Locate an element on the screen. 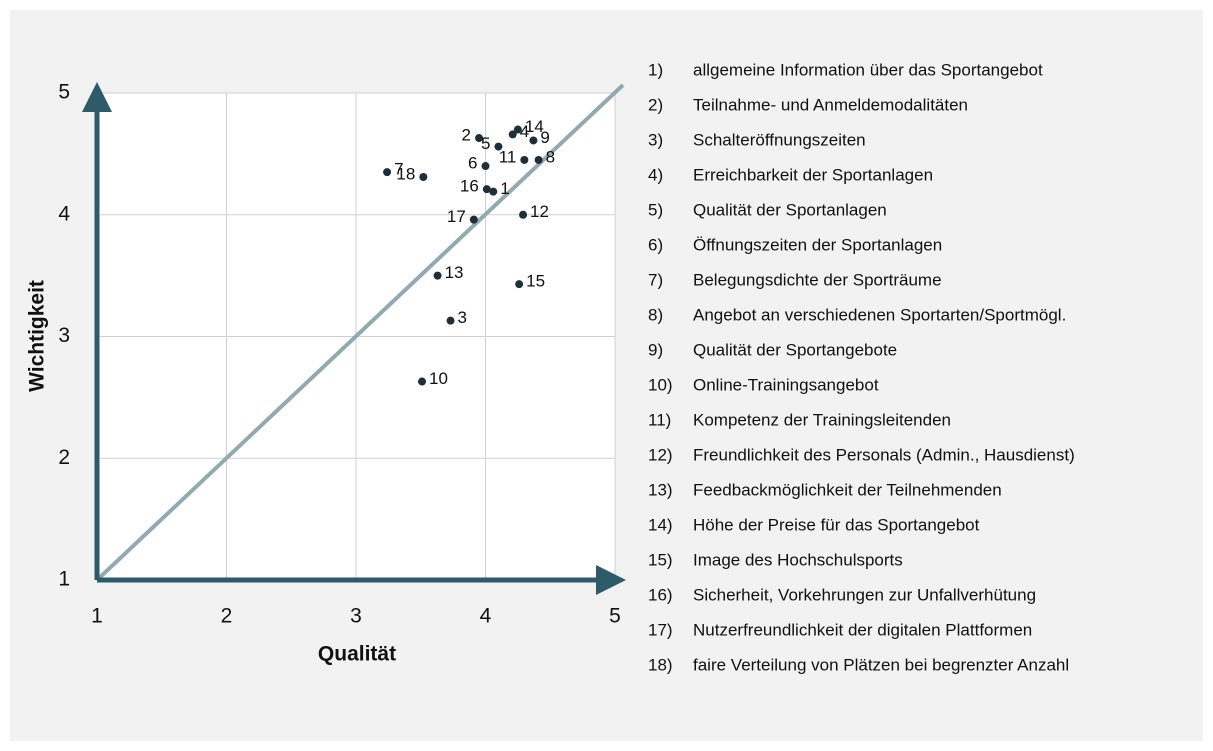 This screenshot has width=1213, height=751. point-label: 8 is located at coordinates (550, 156).